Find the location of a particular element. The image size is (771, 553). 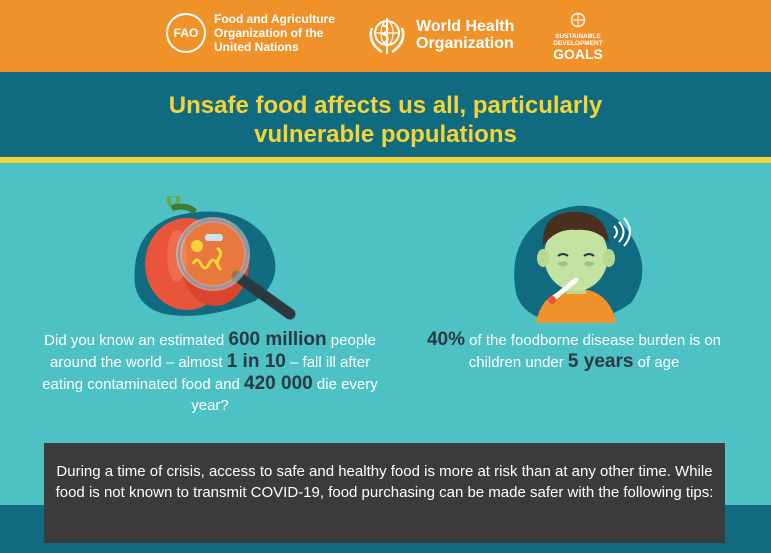

sdg-goals: GOALS is located at coordinates (578, 54).